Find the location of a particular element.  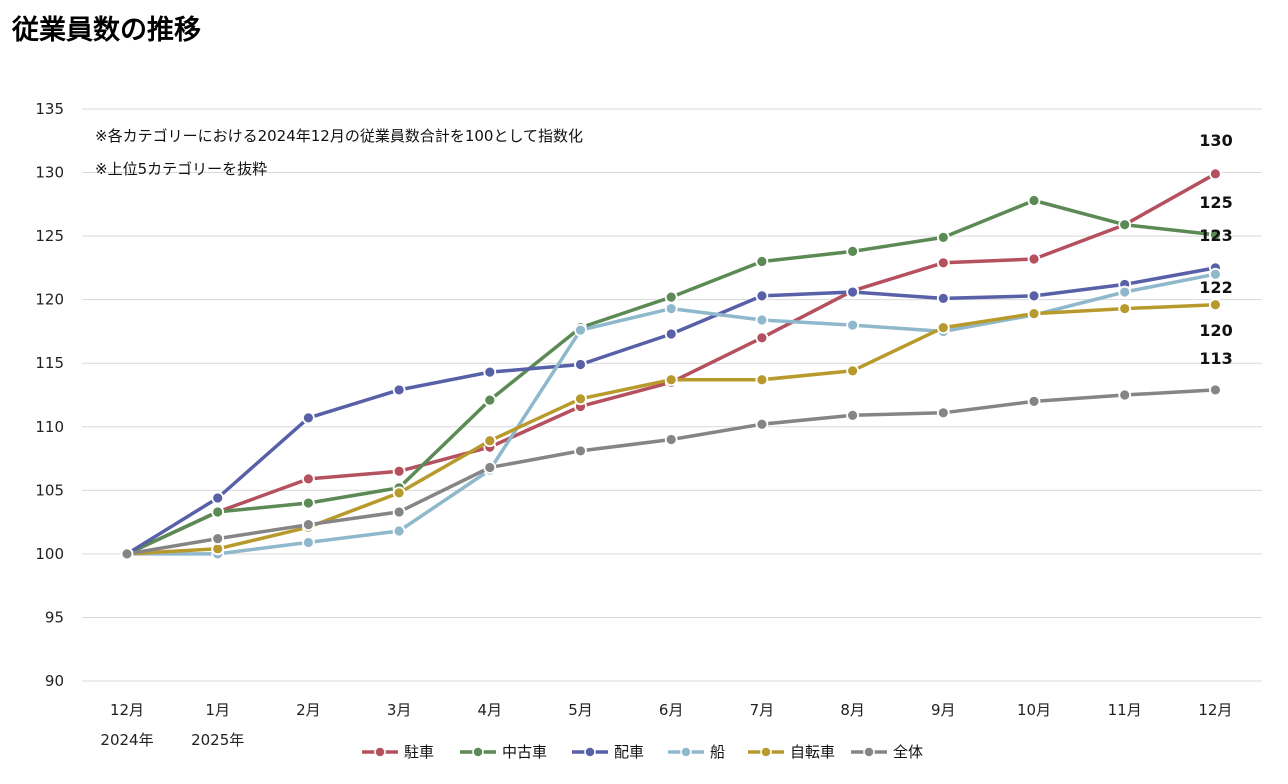

note-2: ※上位5カテゴリーを抜粋 is located at coordinates (181, 169).